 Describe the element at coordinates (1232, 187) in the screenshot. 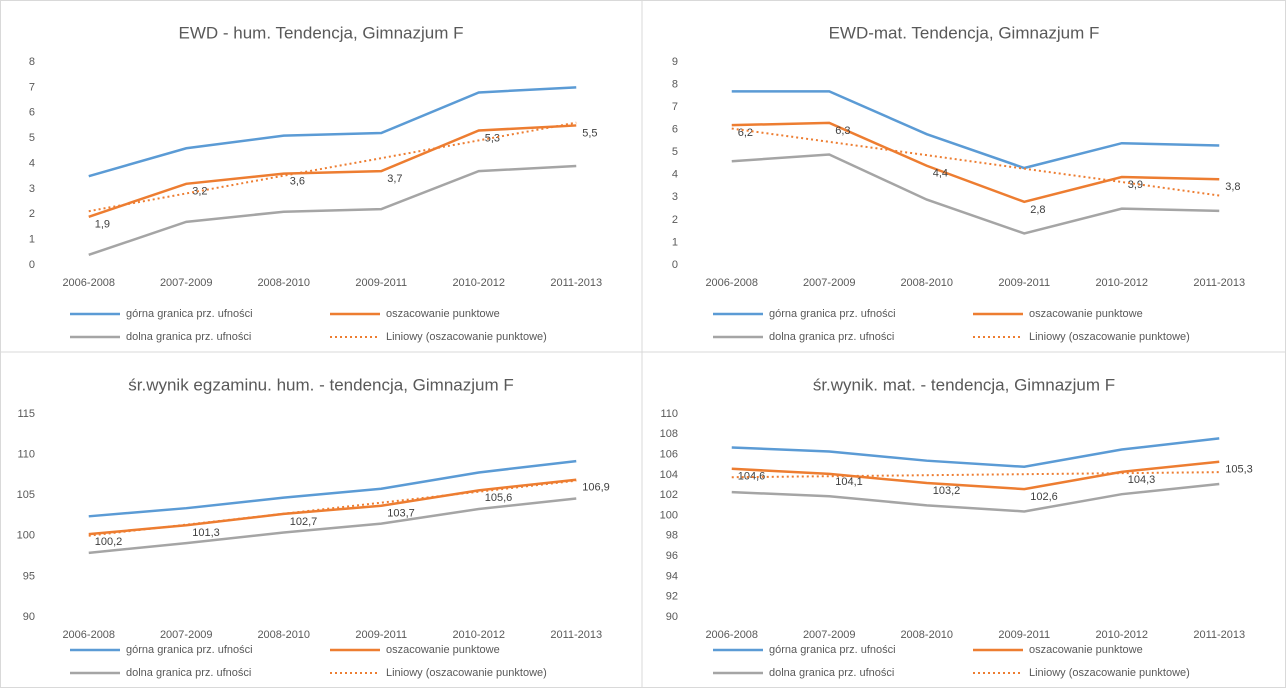

I see `data-label: 3,8` at that location.